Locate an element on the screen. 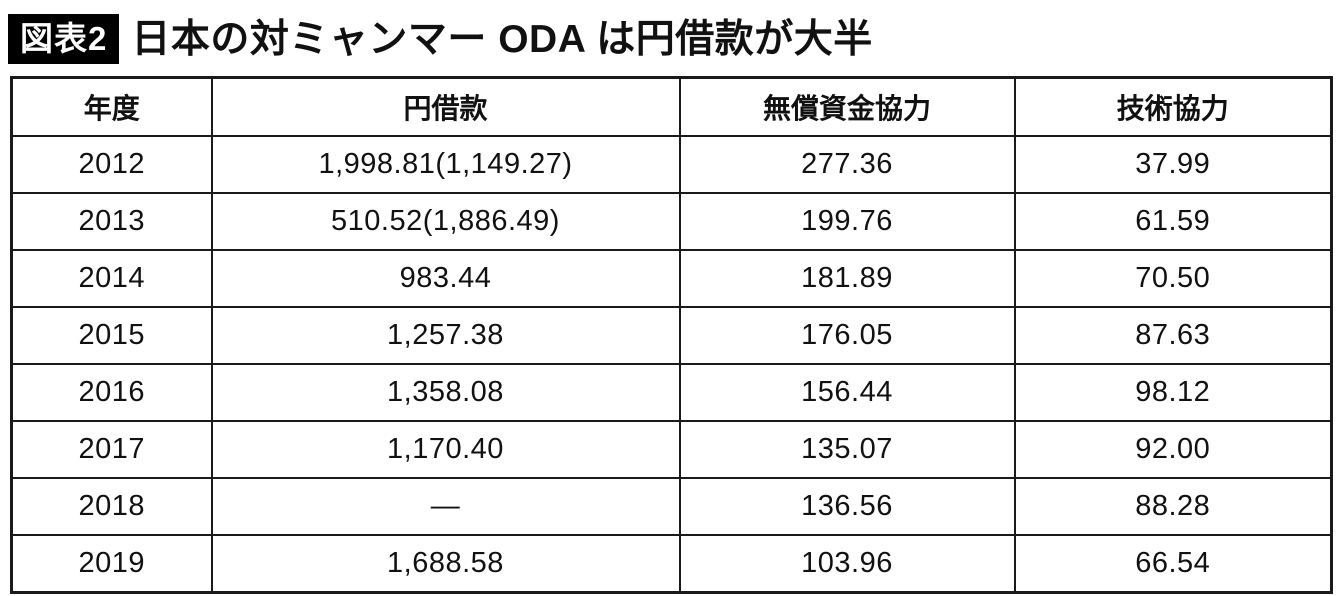 This screenshot has width=1340, height=596. table-row: 2019 1,688.58 103.96 66.54 is located at coordinates (671, 564).